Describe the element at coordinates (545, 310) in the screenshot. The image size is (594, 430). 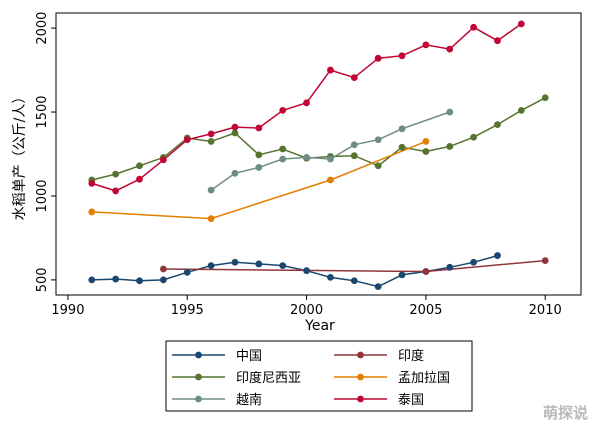
I see `x-tick-label: 2010` at that location.